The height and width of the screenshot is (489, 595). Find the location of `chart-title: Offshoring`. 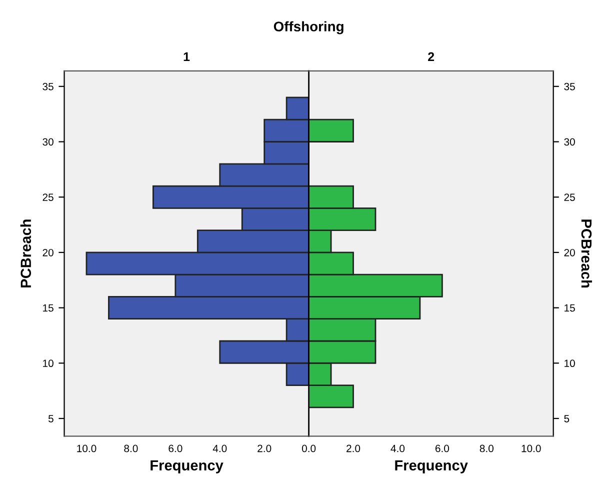

chart-title: Offshoring is located at coordinates (309, 27).